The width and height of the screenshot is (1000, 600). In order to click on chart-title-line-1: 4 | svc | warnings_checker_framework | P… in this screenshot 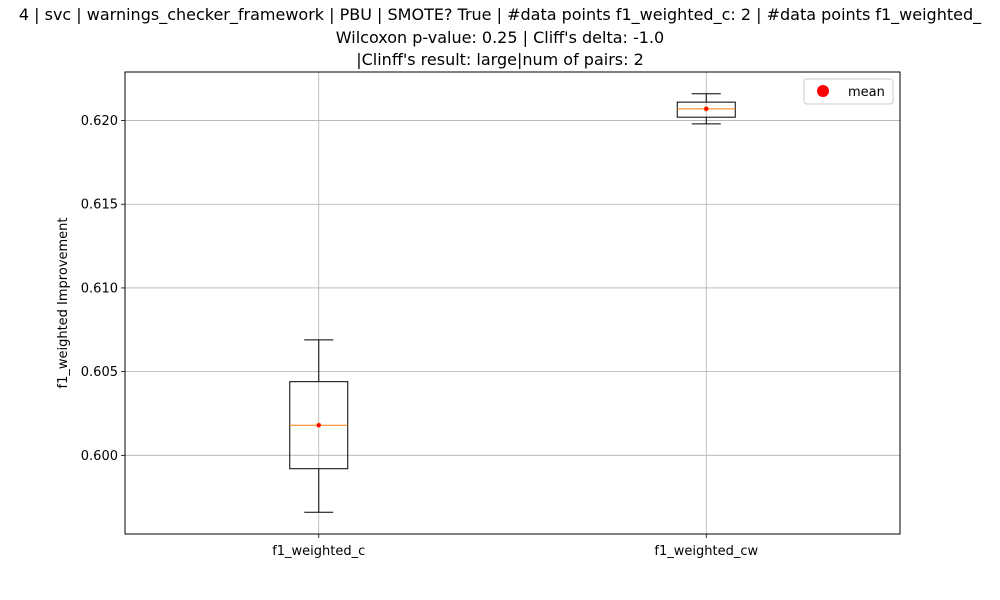, I will do `click(500, 14)`.